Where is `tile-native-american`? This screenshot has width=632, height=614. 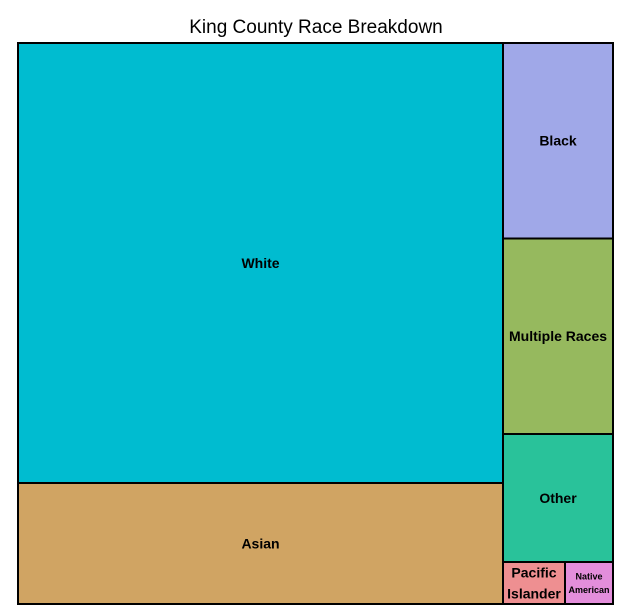
tile-native-american is located at coordinates (589, 583).